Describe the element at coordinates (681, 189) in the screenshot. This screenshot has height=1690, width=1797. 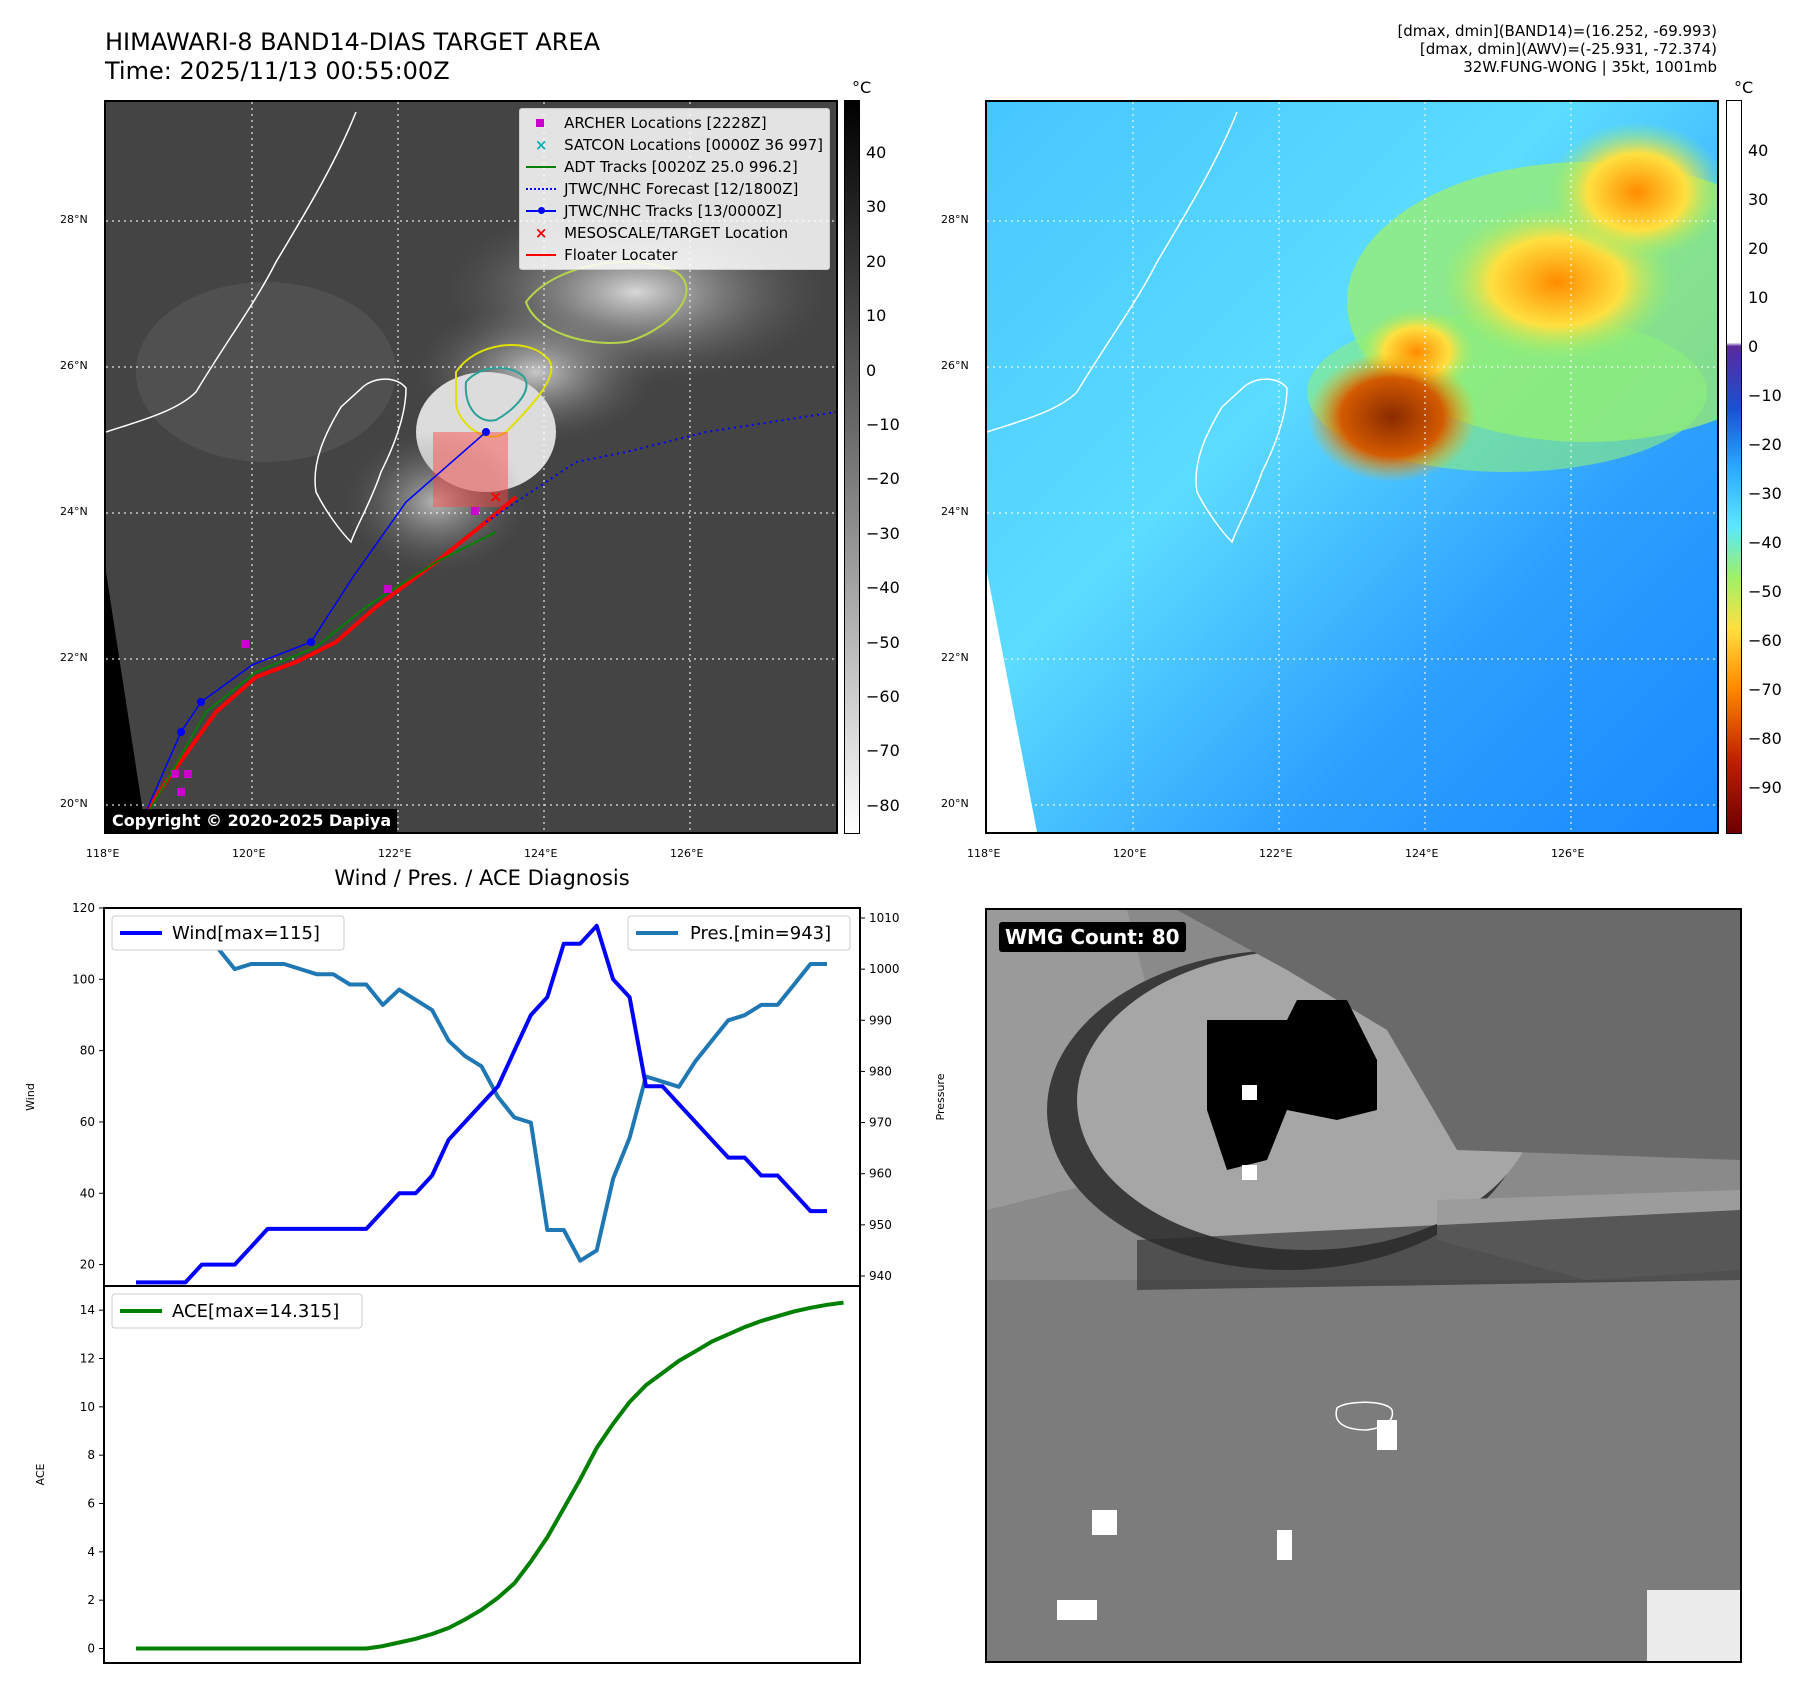
I see `legend-forecast-label: JTWC/NHC Forecast [12/1800Z]` at that location.